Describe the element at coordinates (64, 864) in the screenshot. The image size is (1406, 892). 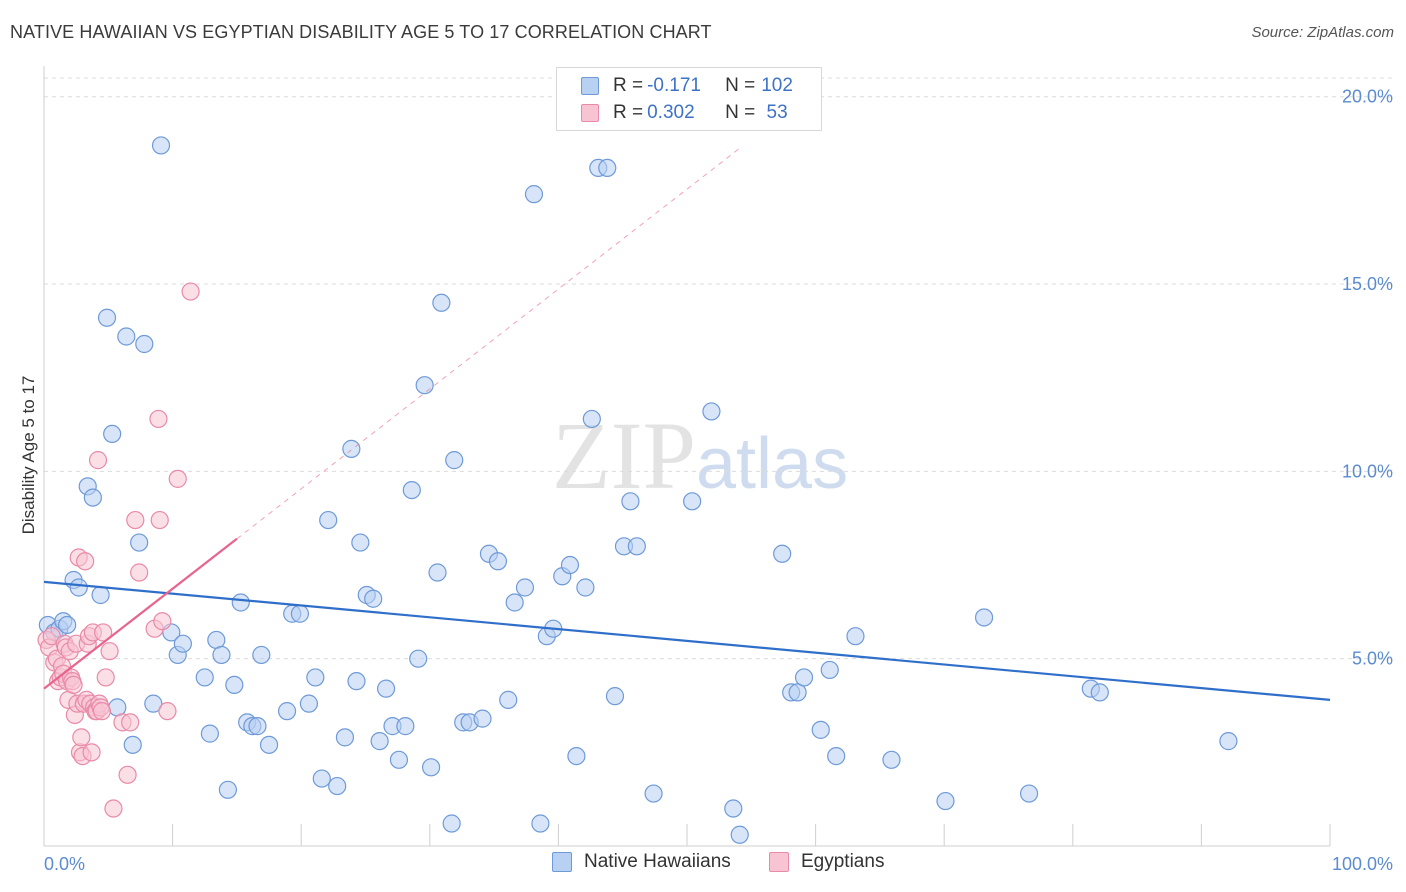
I see `x-tick-label: 0.0%` at that location.